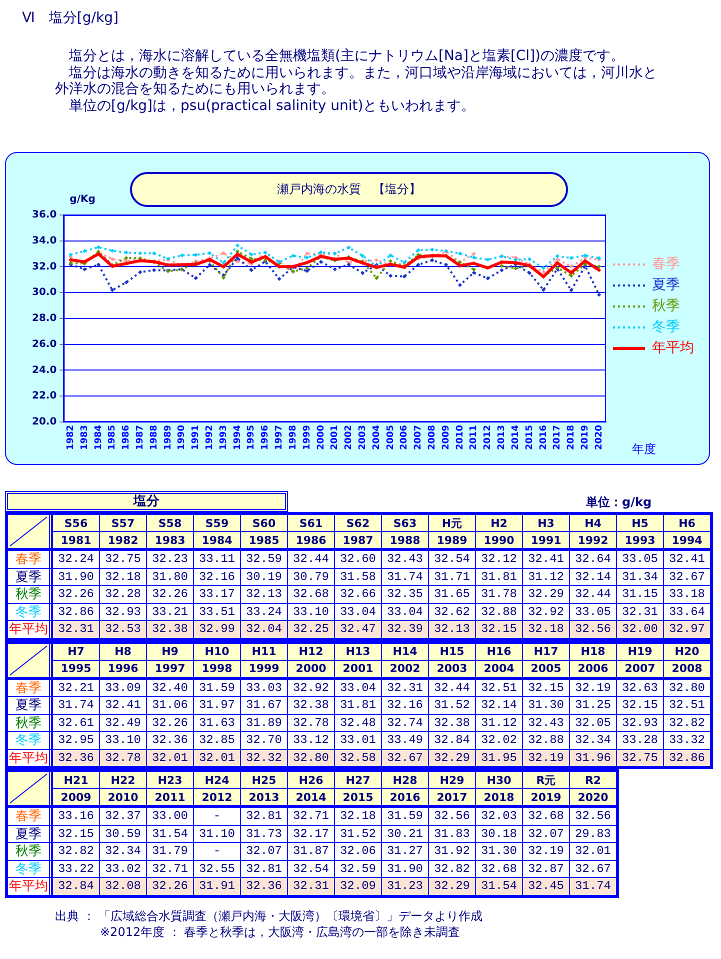  I want to click on data-label: 32.36, so click(170, 740).